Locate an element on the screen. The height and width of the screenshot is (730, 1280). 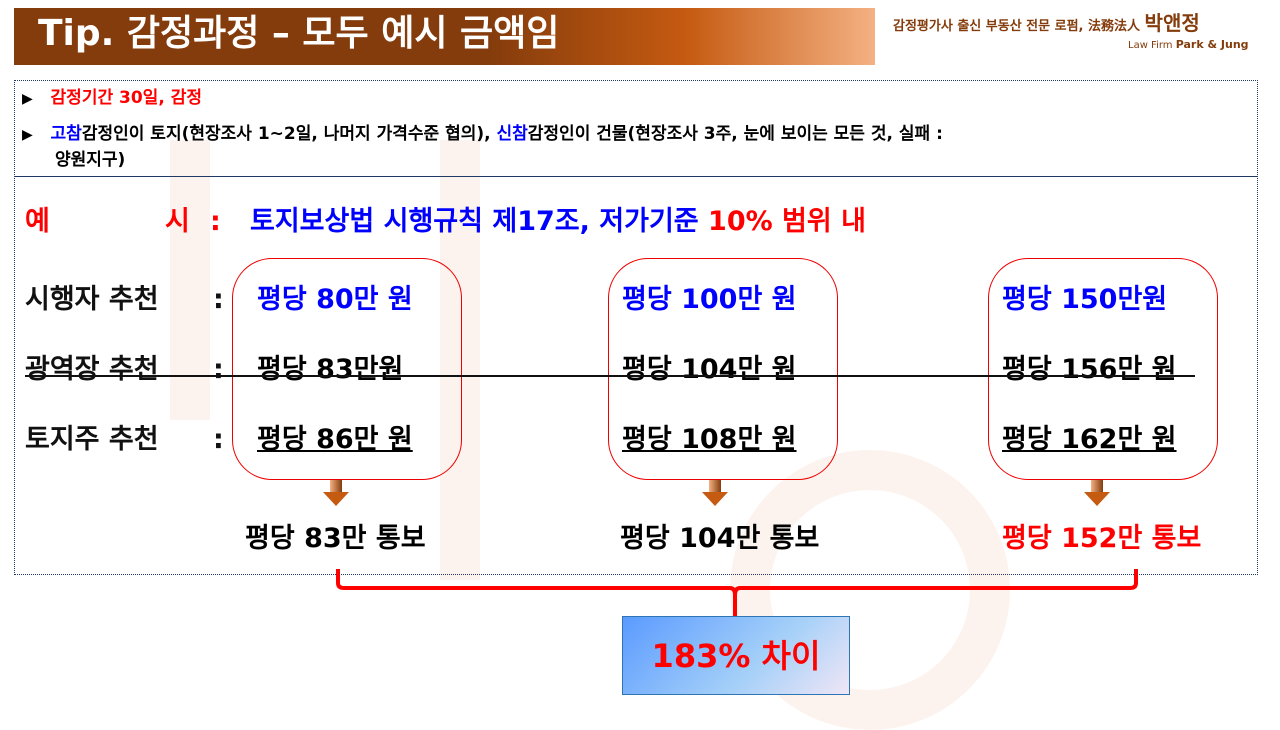
row-label: 토지주 추천 is located at coordinates (92, 439).